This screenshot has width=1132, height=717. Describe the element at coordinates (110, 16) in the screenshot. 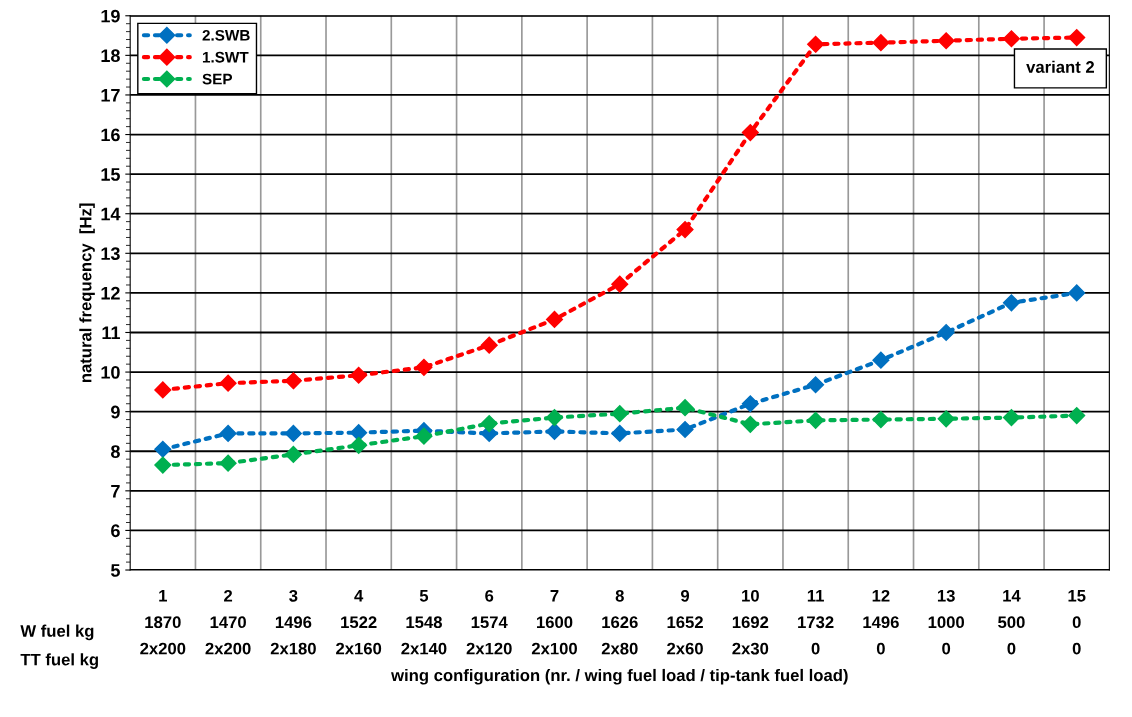

I see `y-tick-label: 19` at that location.